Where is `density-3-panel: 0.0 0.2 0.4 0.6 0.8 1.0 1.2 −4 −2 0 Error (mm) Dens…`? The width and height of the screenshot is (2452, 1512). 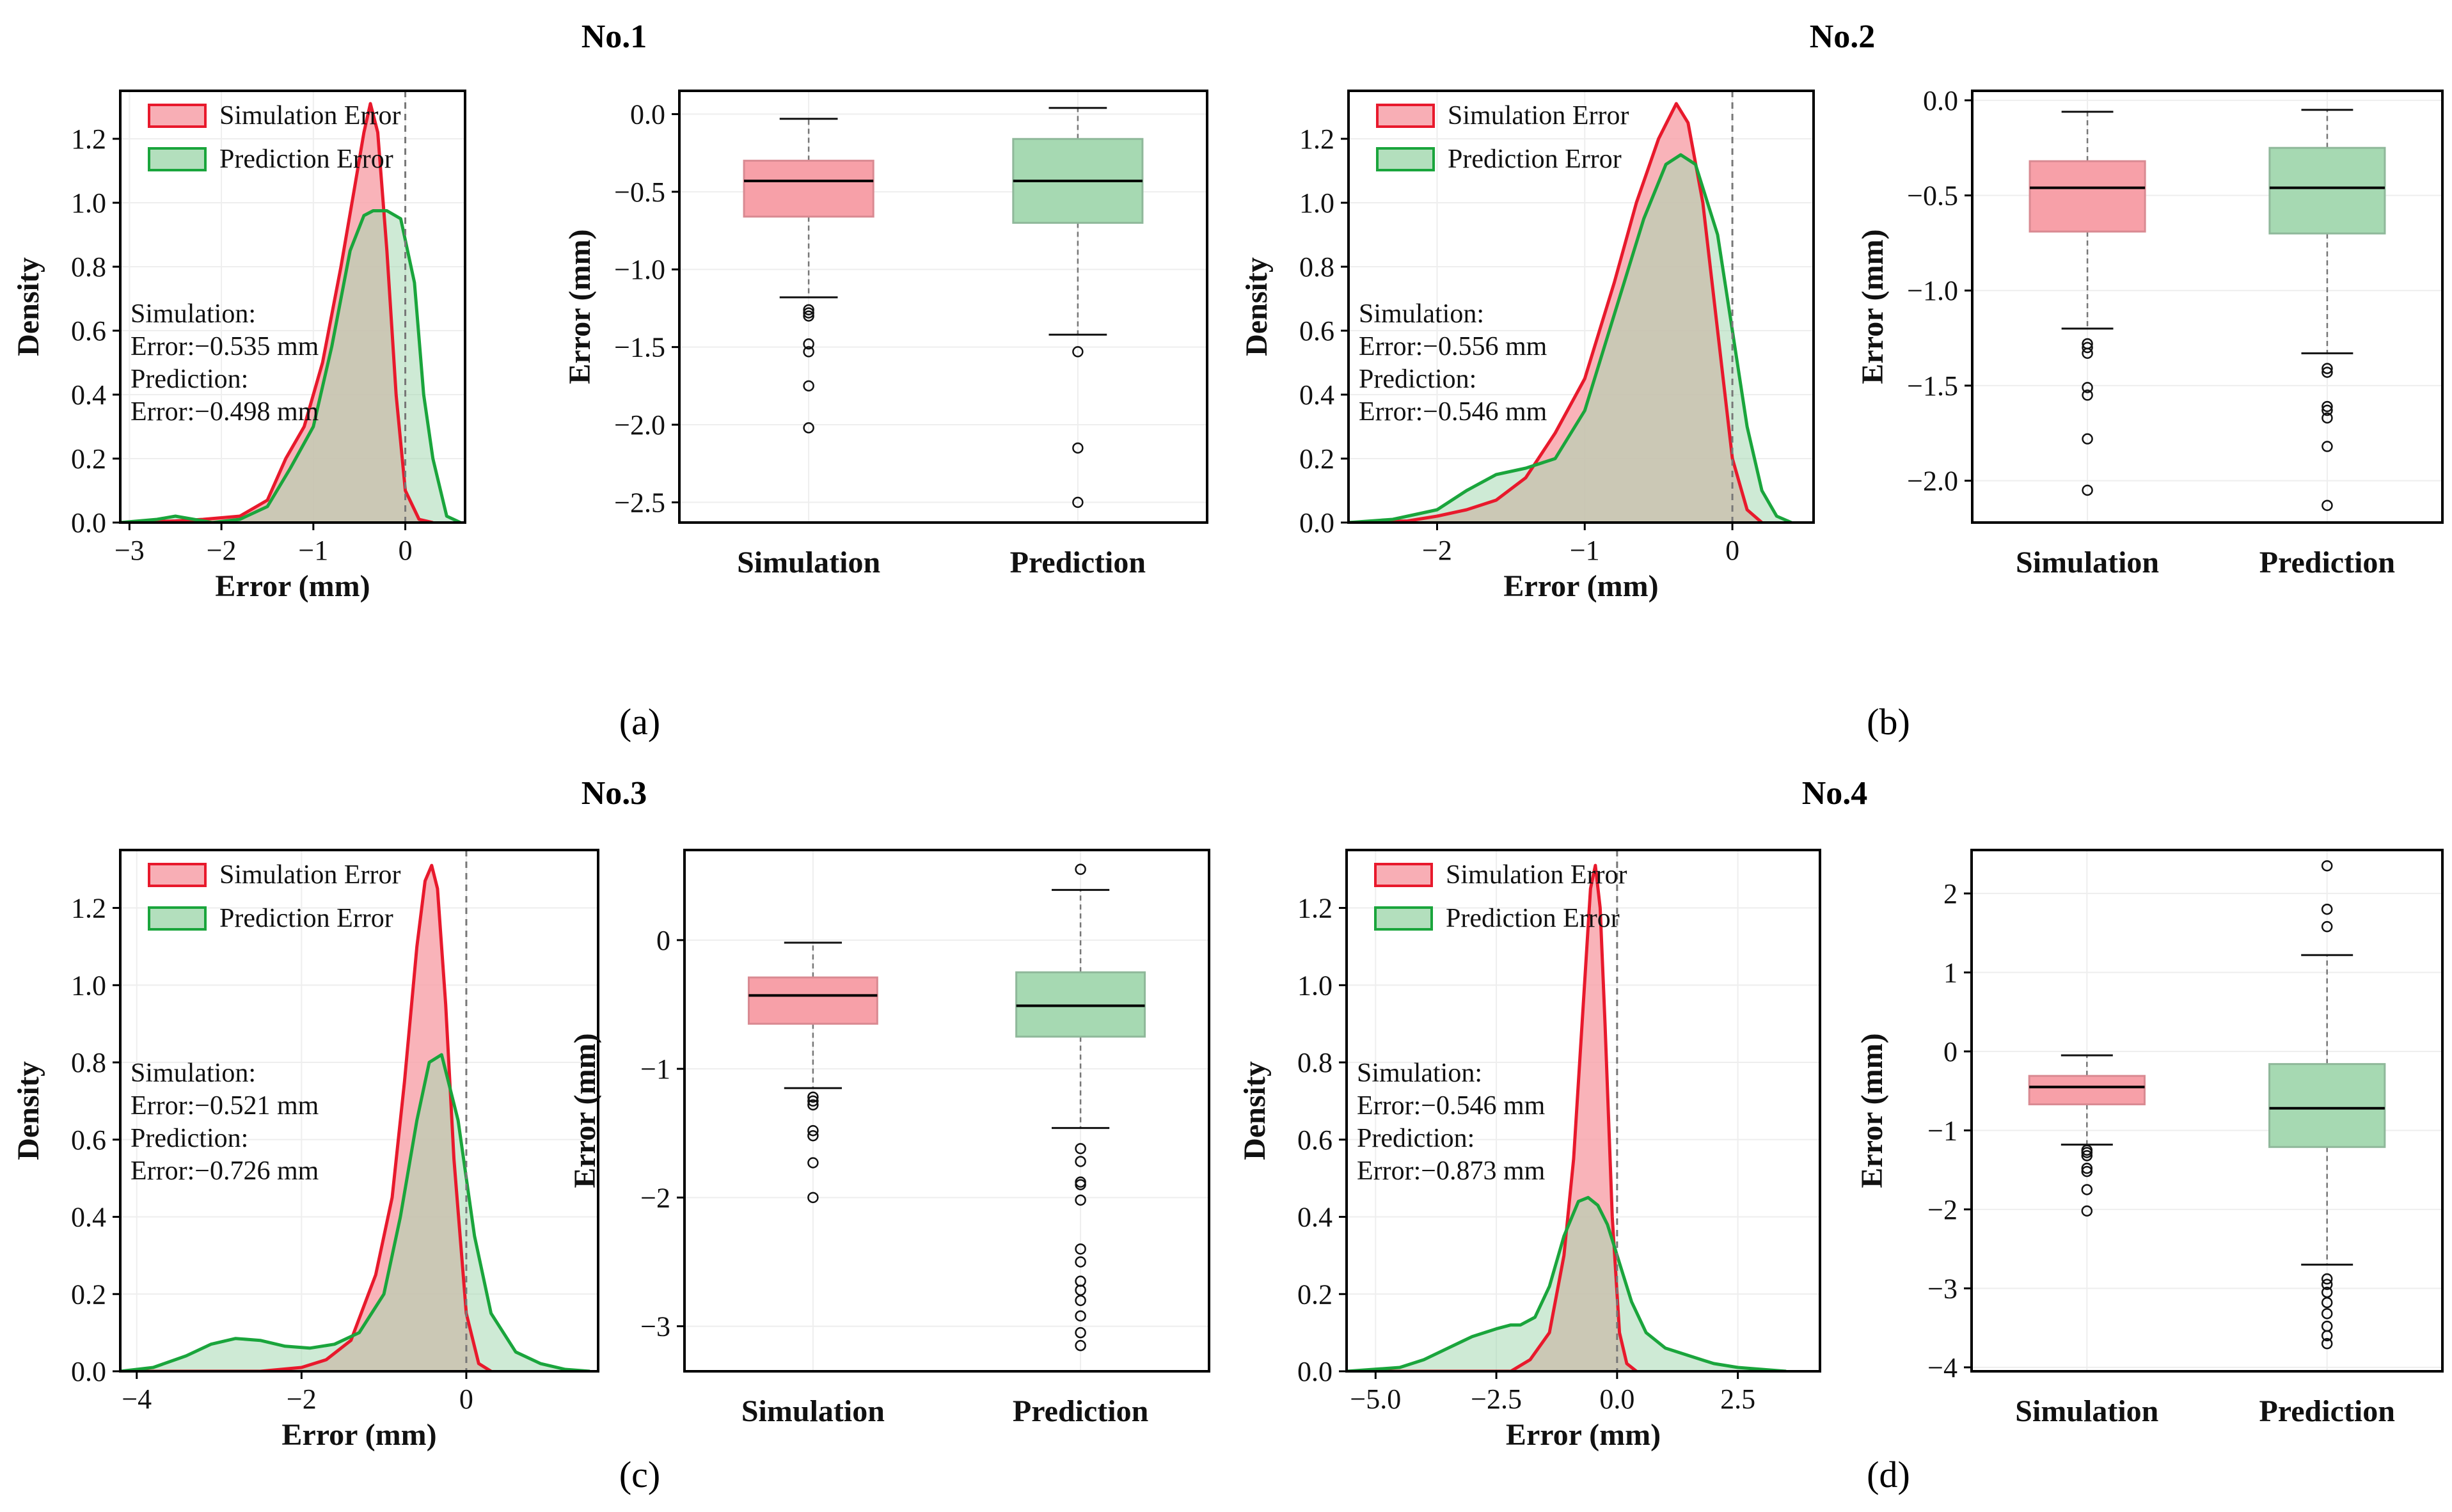 density-3-panel: 0.0 0.2 0.4 0.6 0.8 1.0 1.2 −4 −2 0 Error (mm) Dens… is located at coordinates (305, 1150).